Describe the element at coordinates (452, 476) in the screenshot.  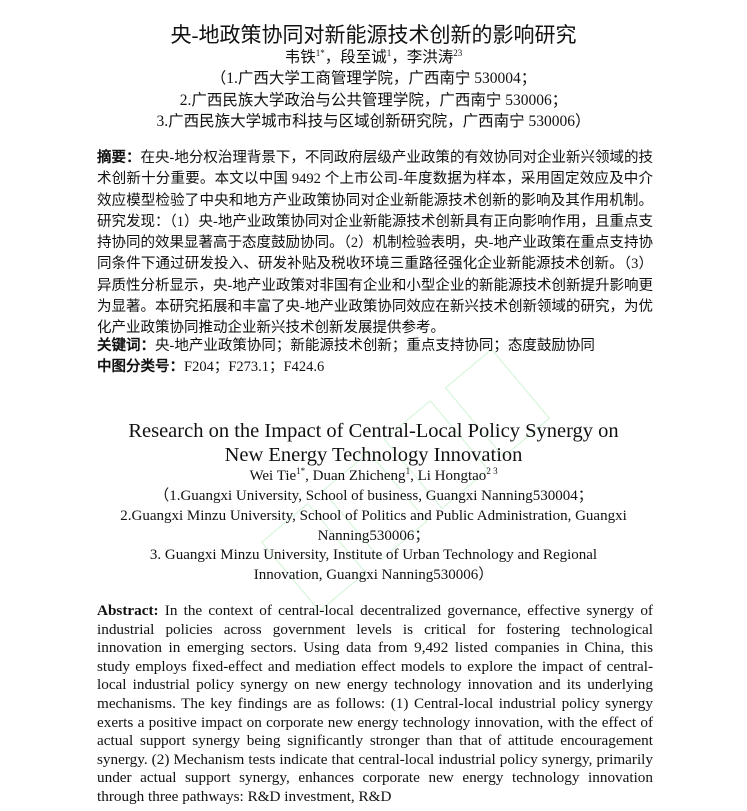
I see `author: Li Hongtao` at that location.